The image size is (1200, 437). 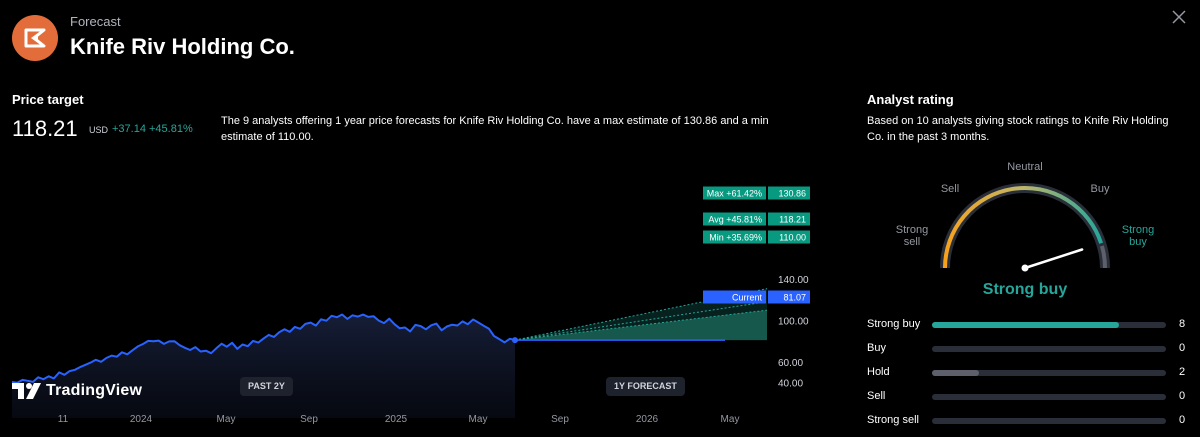 I want to click on target-tag-max: Max +61.42% 130.86, so click(x=756, y=193).